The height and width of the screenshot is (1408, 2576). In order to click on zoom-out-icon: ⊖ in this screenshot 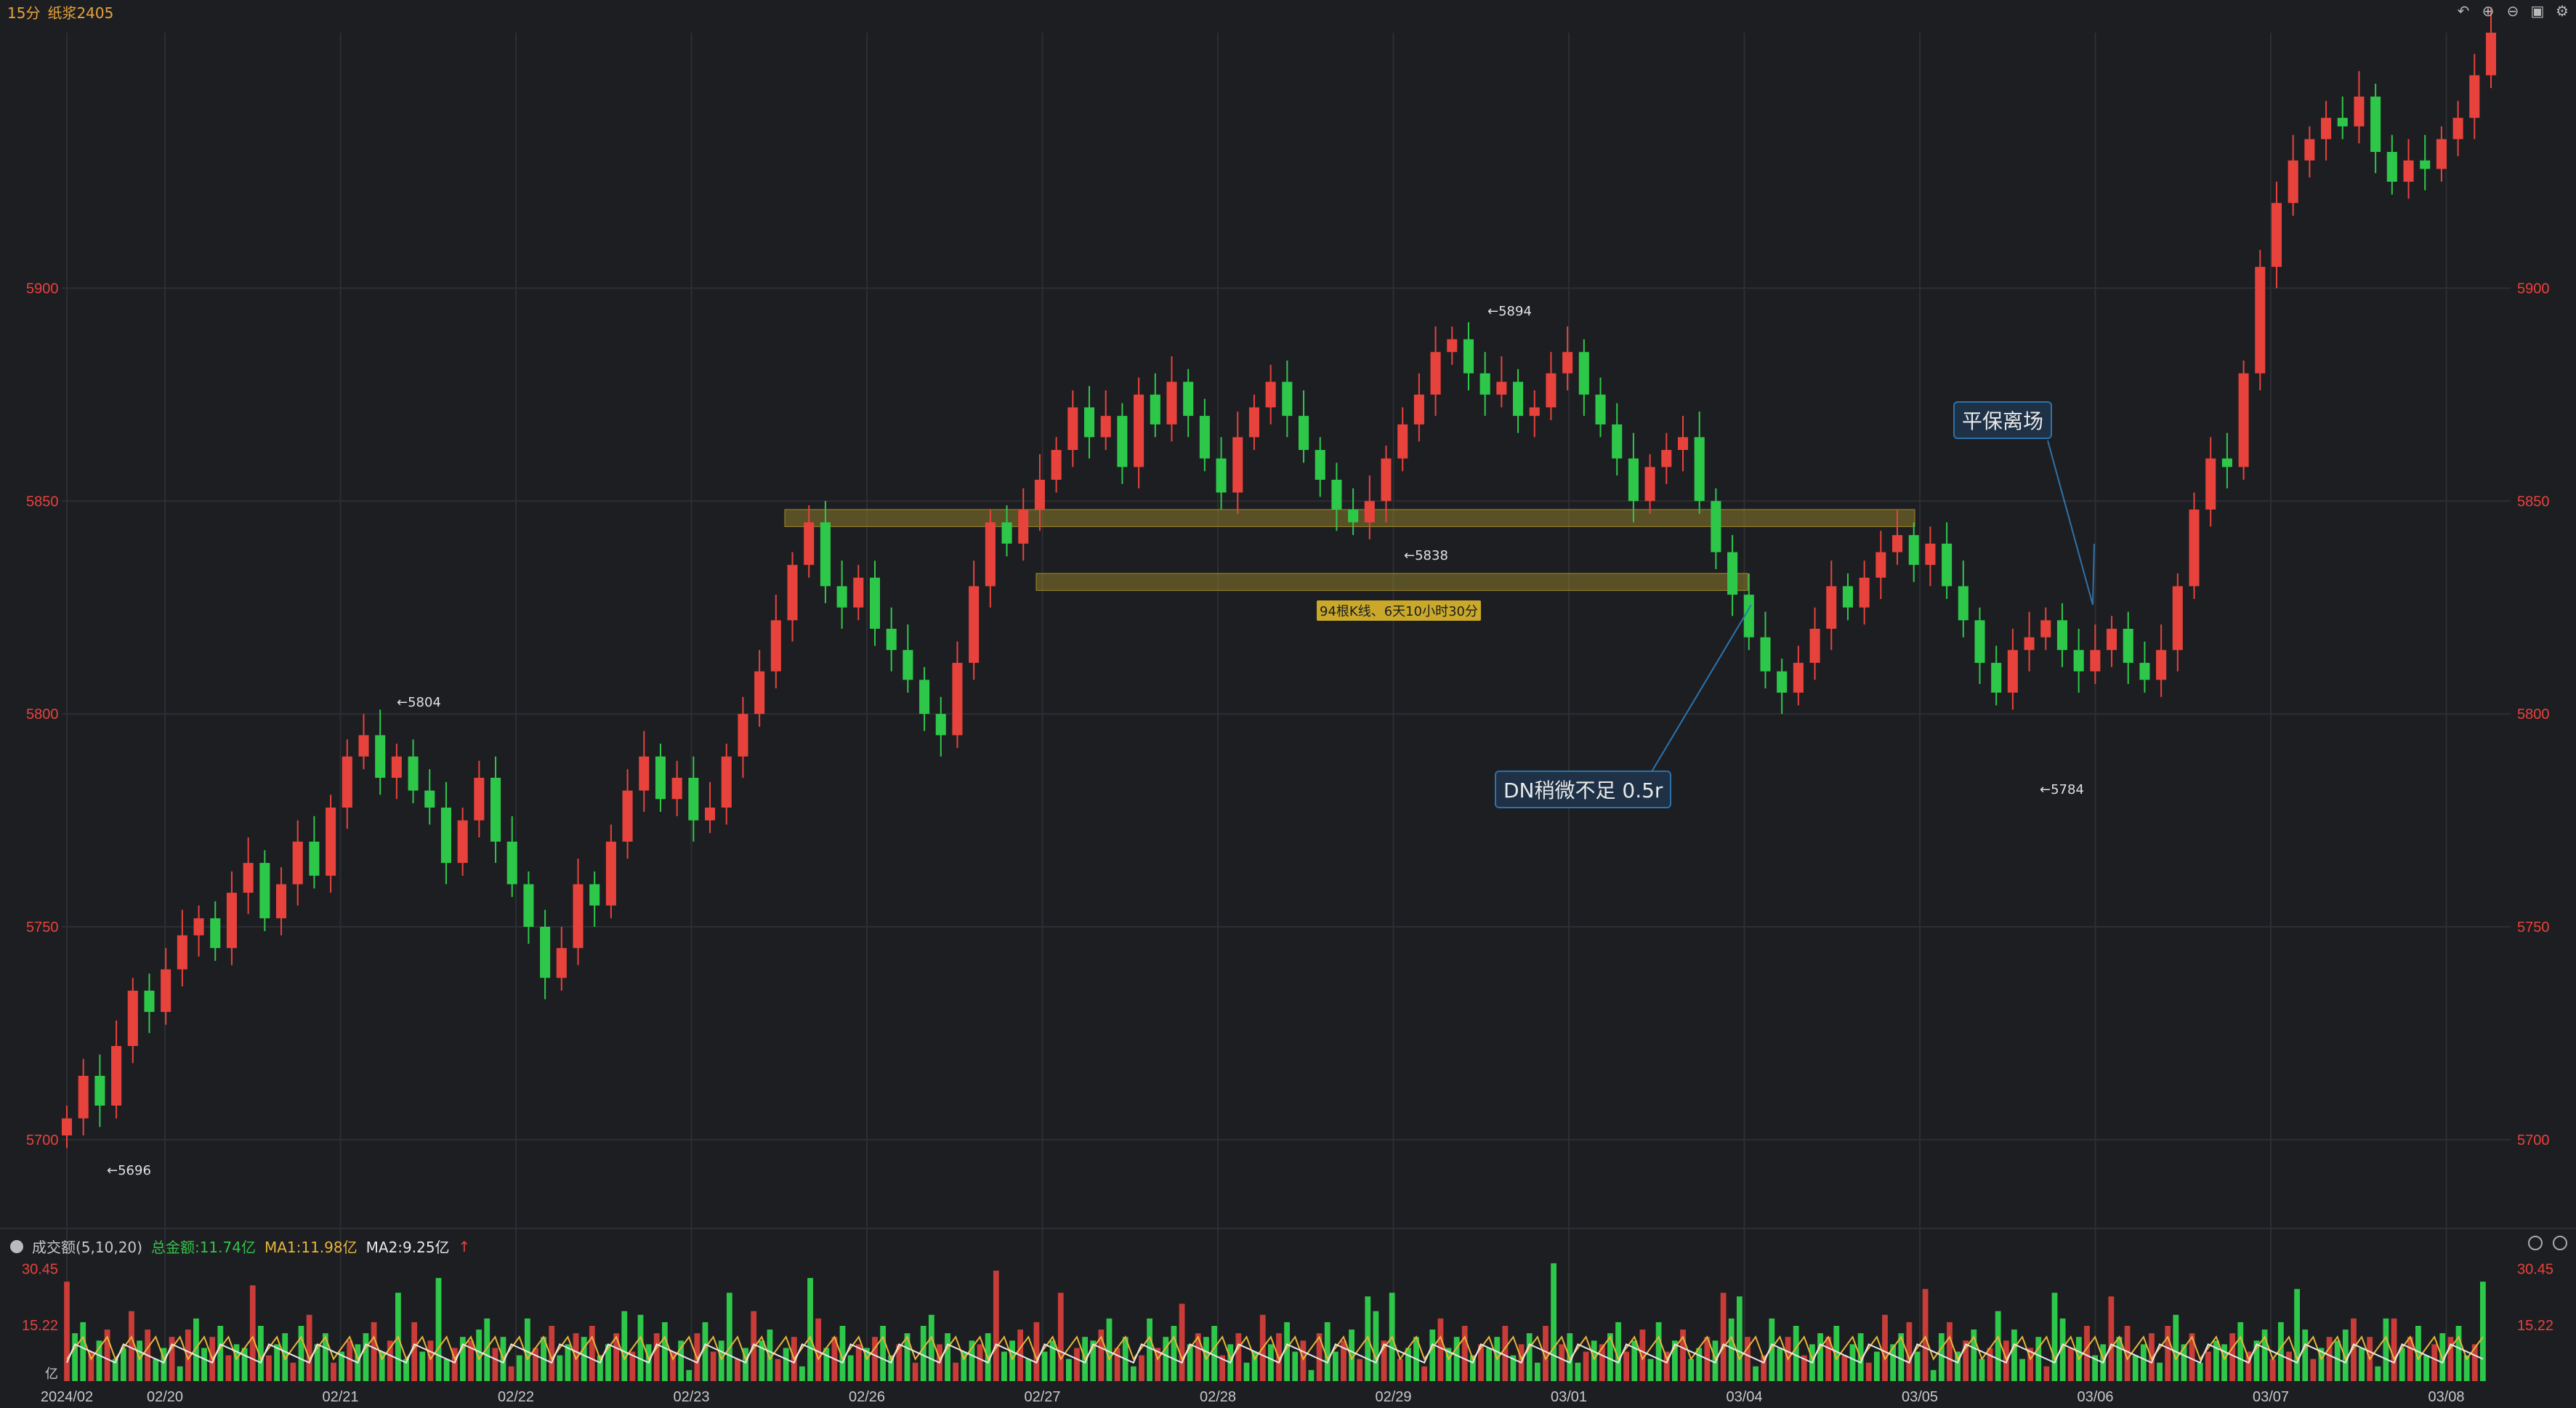, I will do `click(2513, 11)`.